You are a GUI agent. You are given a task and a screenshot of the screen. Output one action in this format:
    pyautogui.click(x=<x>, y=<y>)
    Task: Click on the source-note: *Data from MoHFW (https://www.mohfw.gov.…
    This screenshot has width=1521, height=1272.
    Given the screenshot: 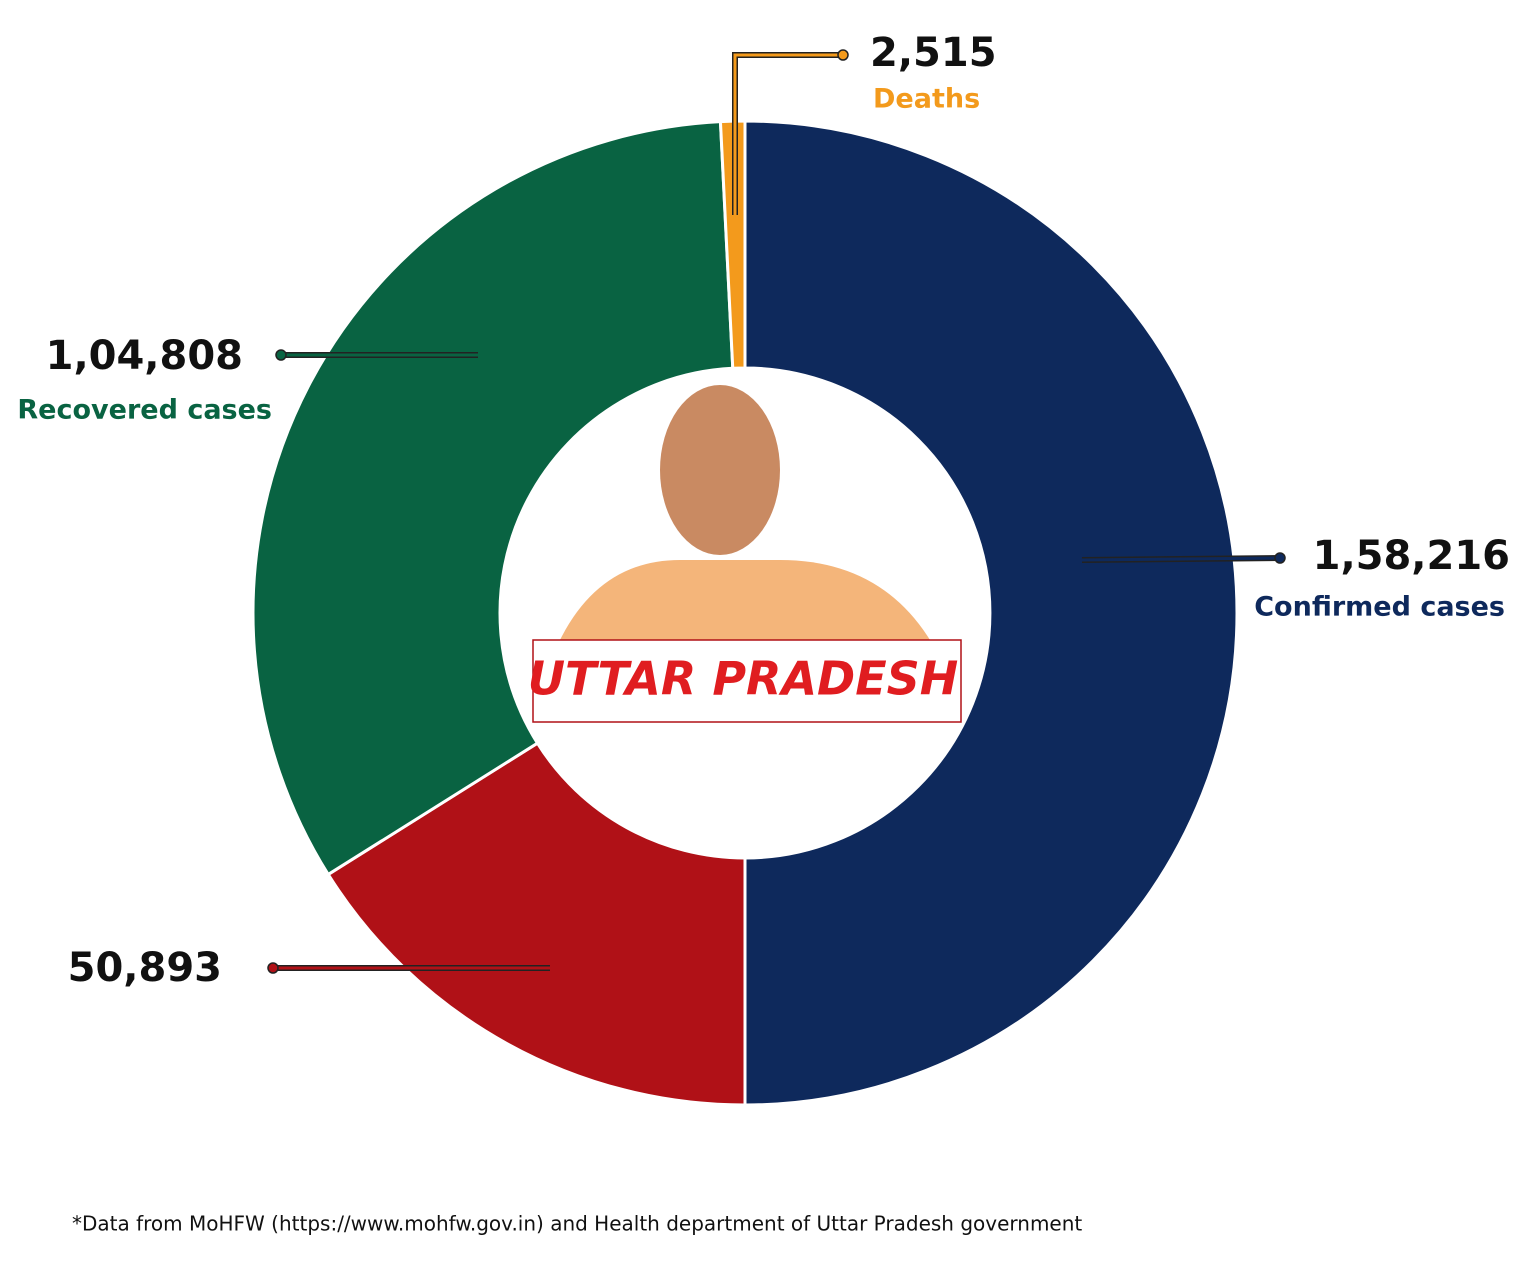 What is the action you would take?
    pyautogui.click(x=577, y=1224)
    